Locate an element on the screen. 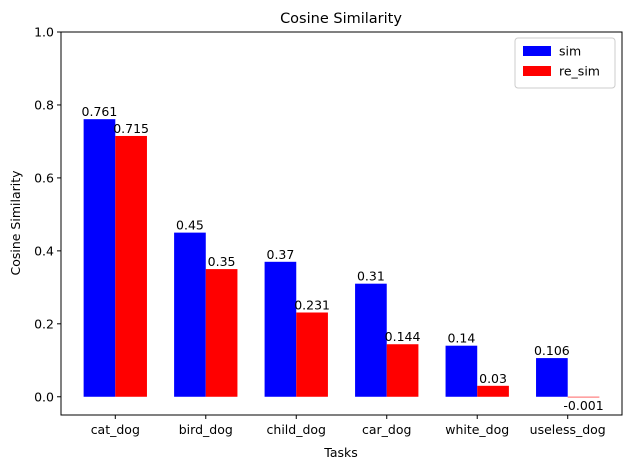 The width and height of the screenshot is (630, 470). bar-re_sim-useless_dog is located at coordinates (583, 397).